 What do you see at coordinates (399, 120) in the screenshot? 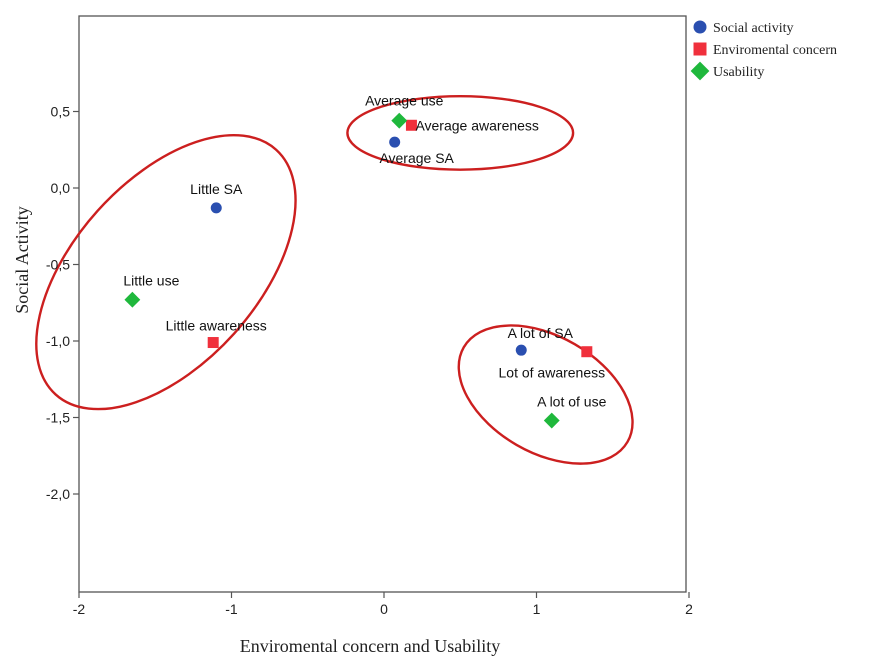
I see `point-average-use` at bounding box center [399, 120].